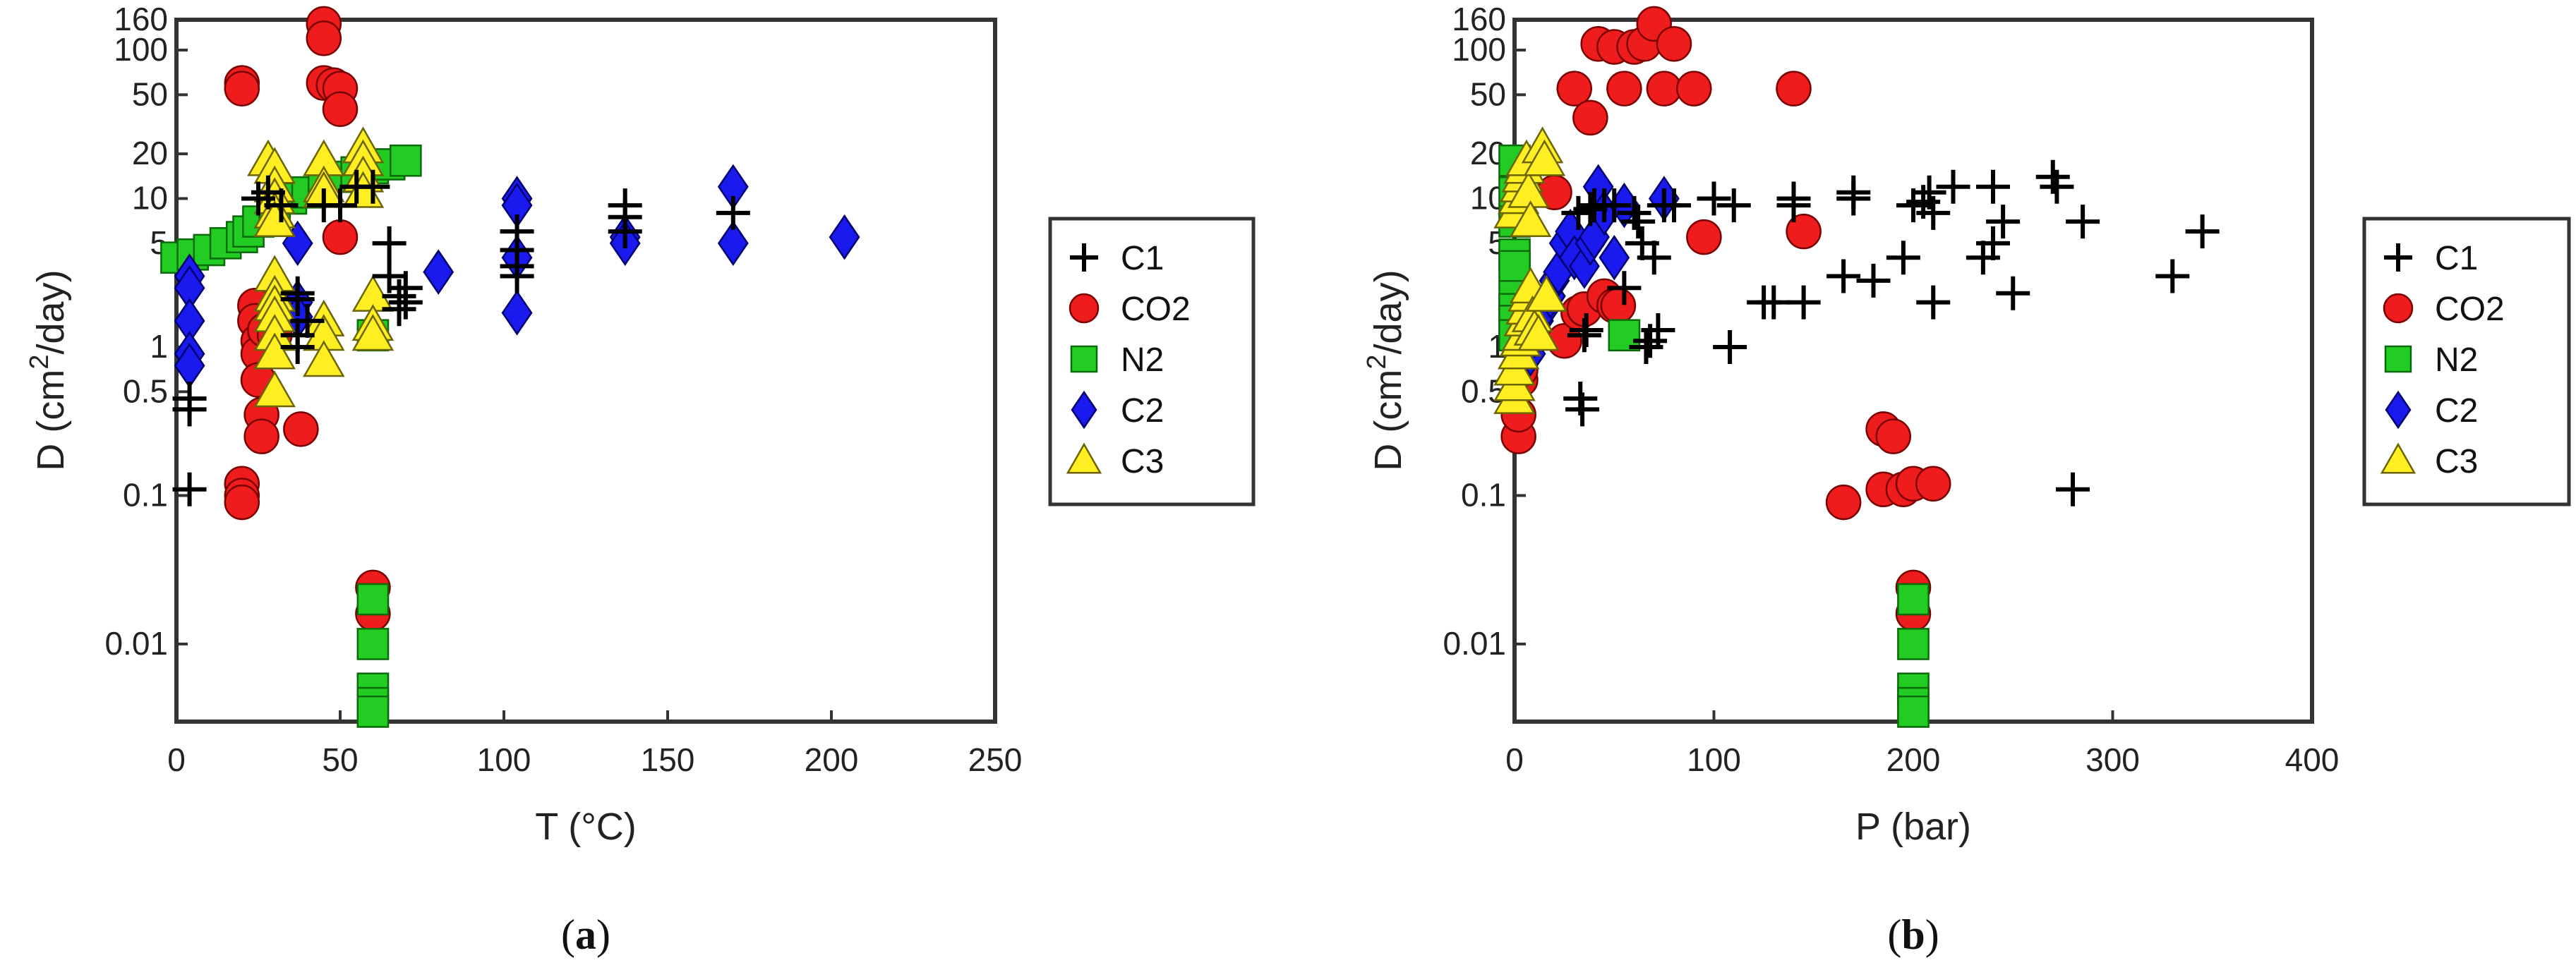 This screenshot has width=2576, height=965. Describe the element at coordinates (2312, 759) in the screenshot. I see `x-tick-label: 400` at that location.